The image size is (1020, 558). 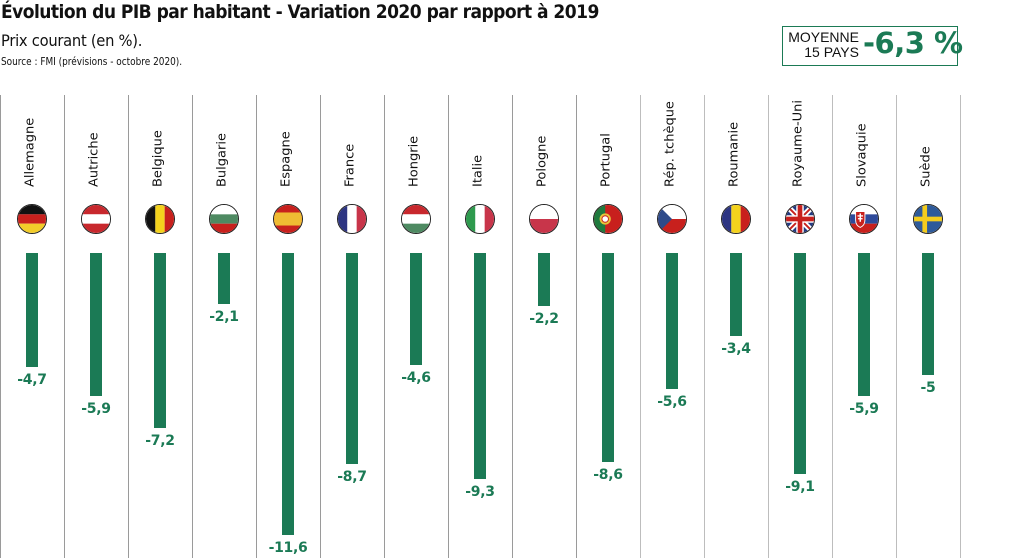 I want to click on country-label: Roumanie, so click(x=734, y=154).